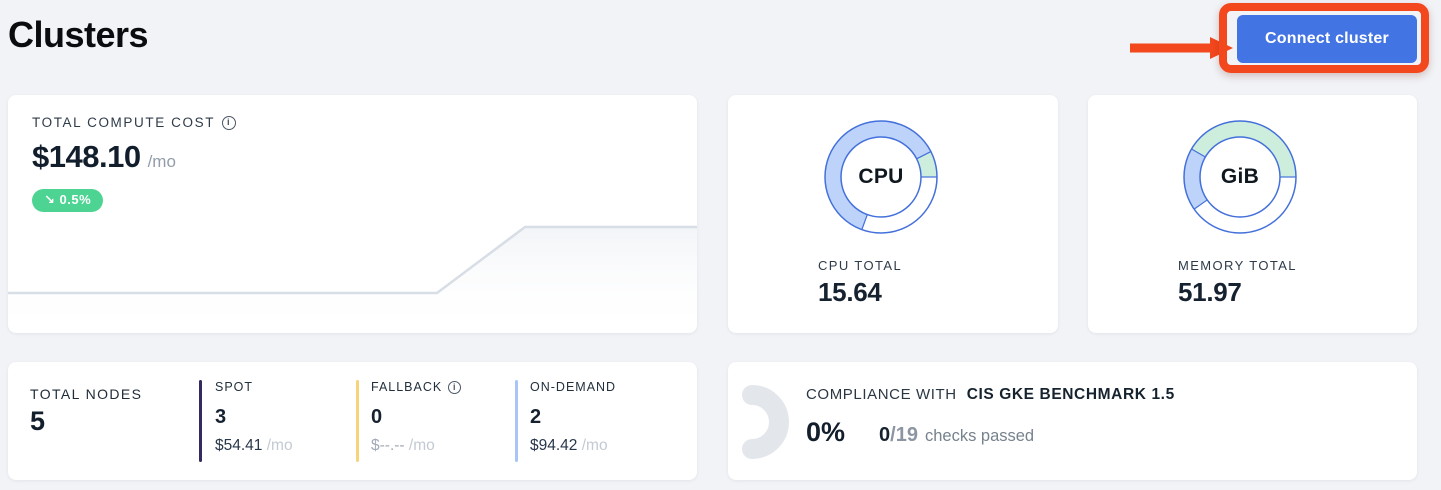 The image size is (1441, 490). I want to click on memory-donut-chart: GiB, so click(1240, 177).